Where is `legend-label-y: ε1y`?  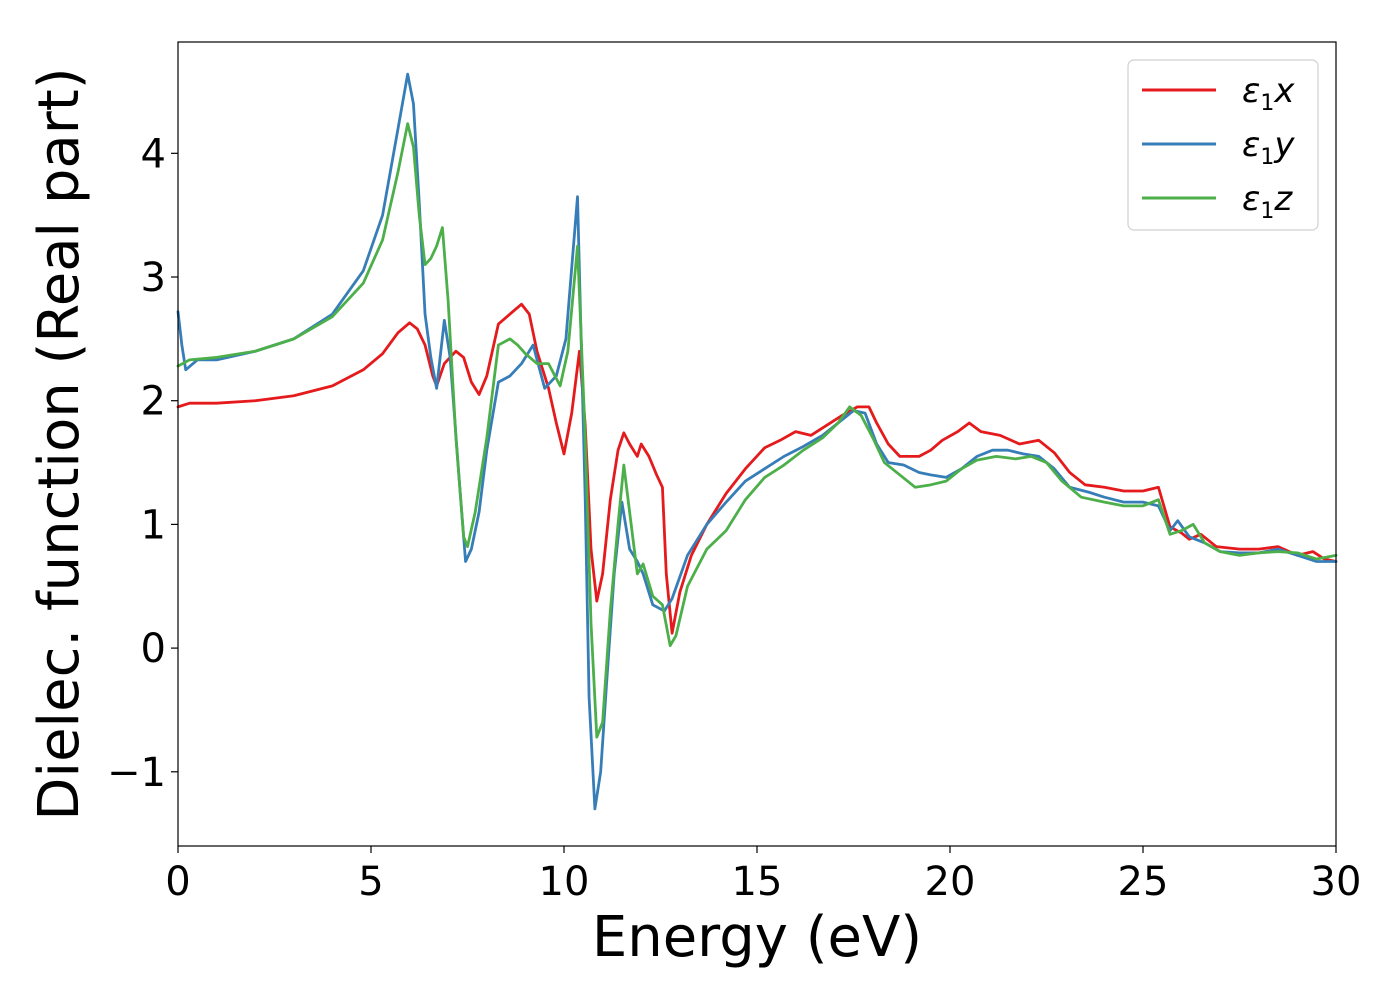 legend-label-y: ε1y is located at coordinates (1268, 147).